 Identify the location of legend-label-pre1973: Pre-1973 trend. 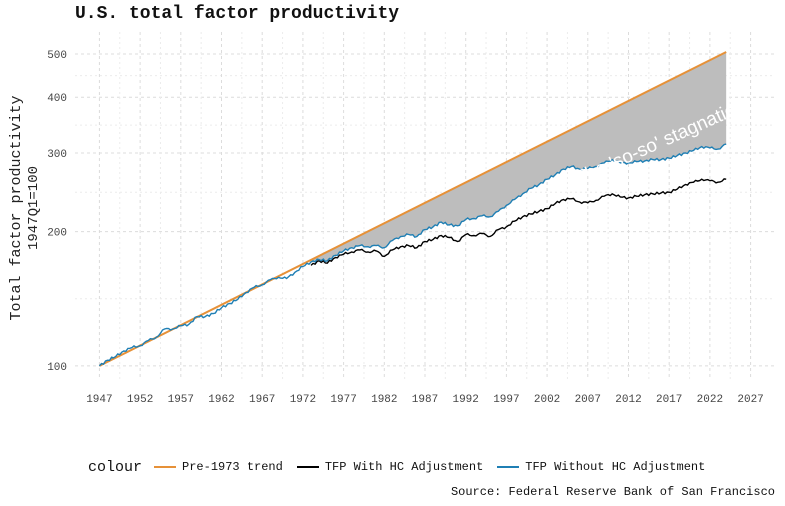
(232, 467).